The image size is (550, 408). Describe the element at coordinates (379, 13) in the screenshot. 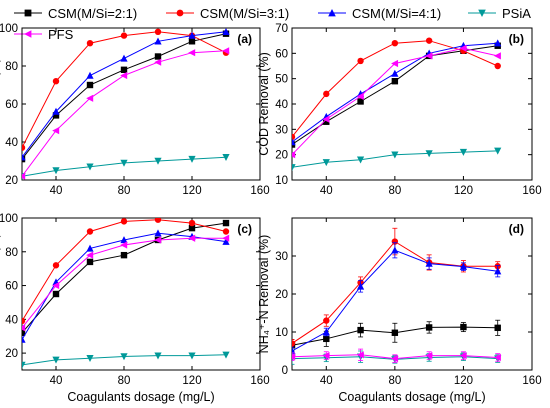

I see `legend-item-csm-m-si-4-1: CSM(M/Si=4:1)` at that location.